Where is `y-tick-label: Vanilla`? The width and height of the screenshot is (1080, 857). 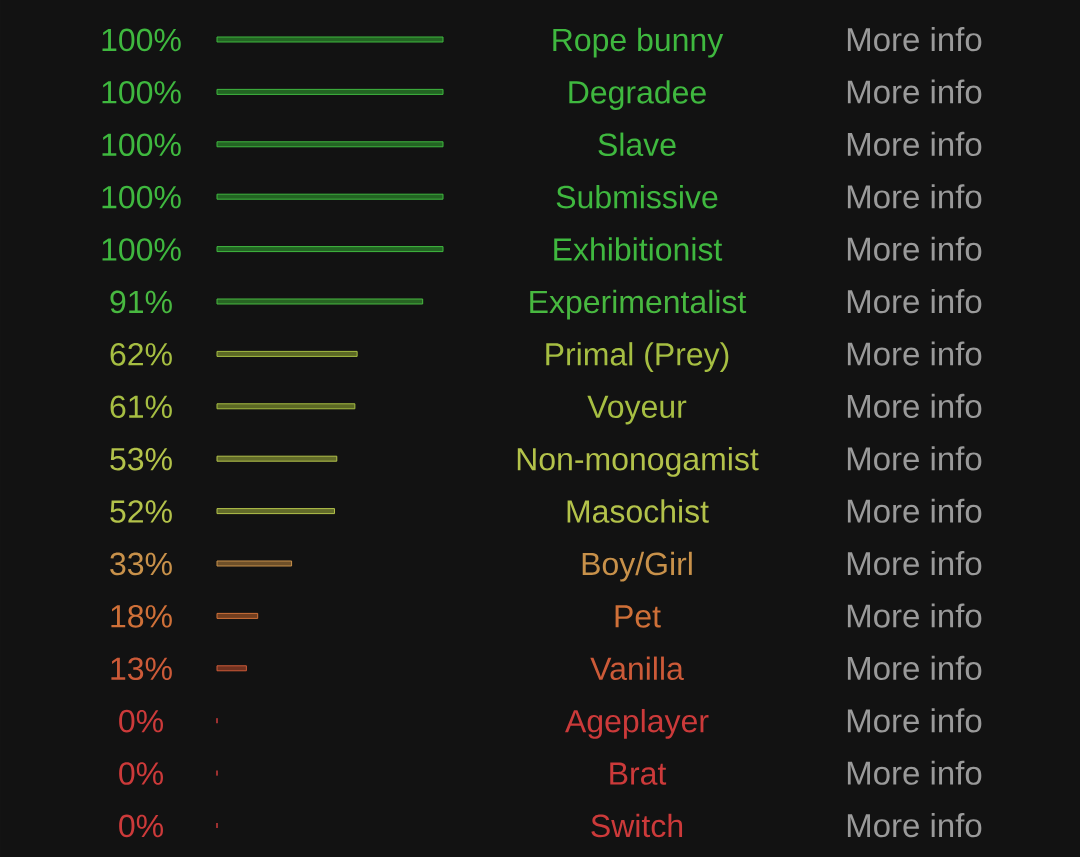 y-tick-label: Vanilla is located at coordinates (637, 668).